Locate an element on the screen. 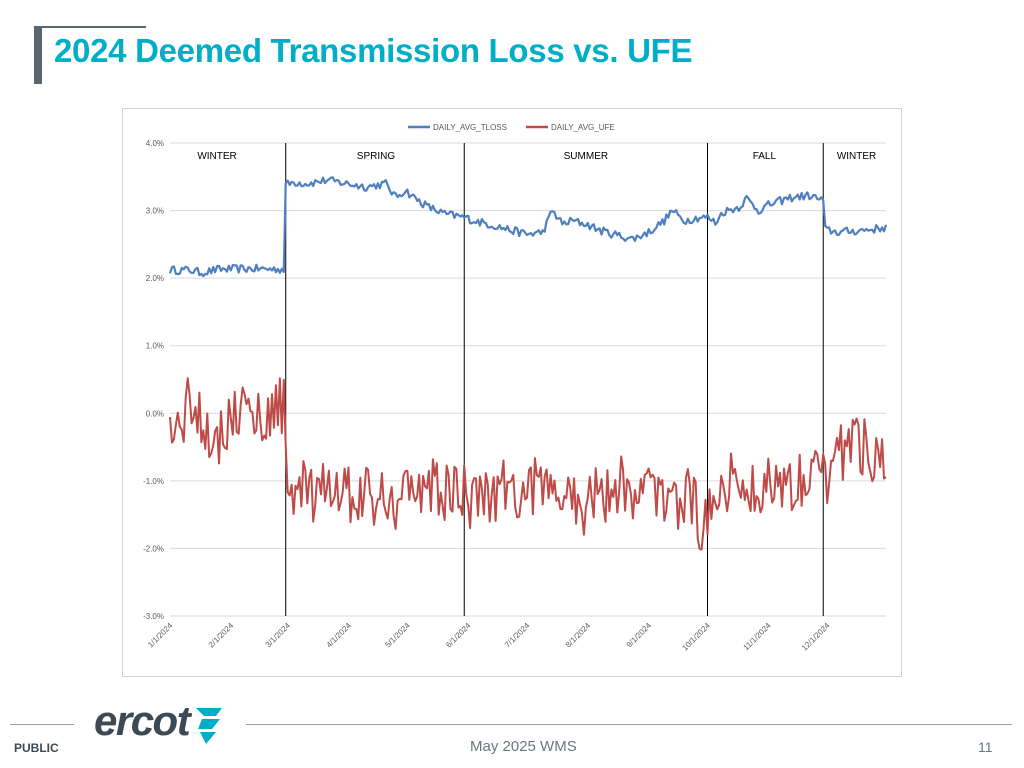 The height and width of the screenshot is (768, 1024). ercot-logo: ercot is located at coordinates (164, 723).